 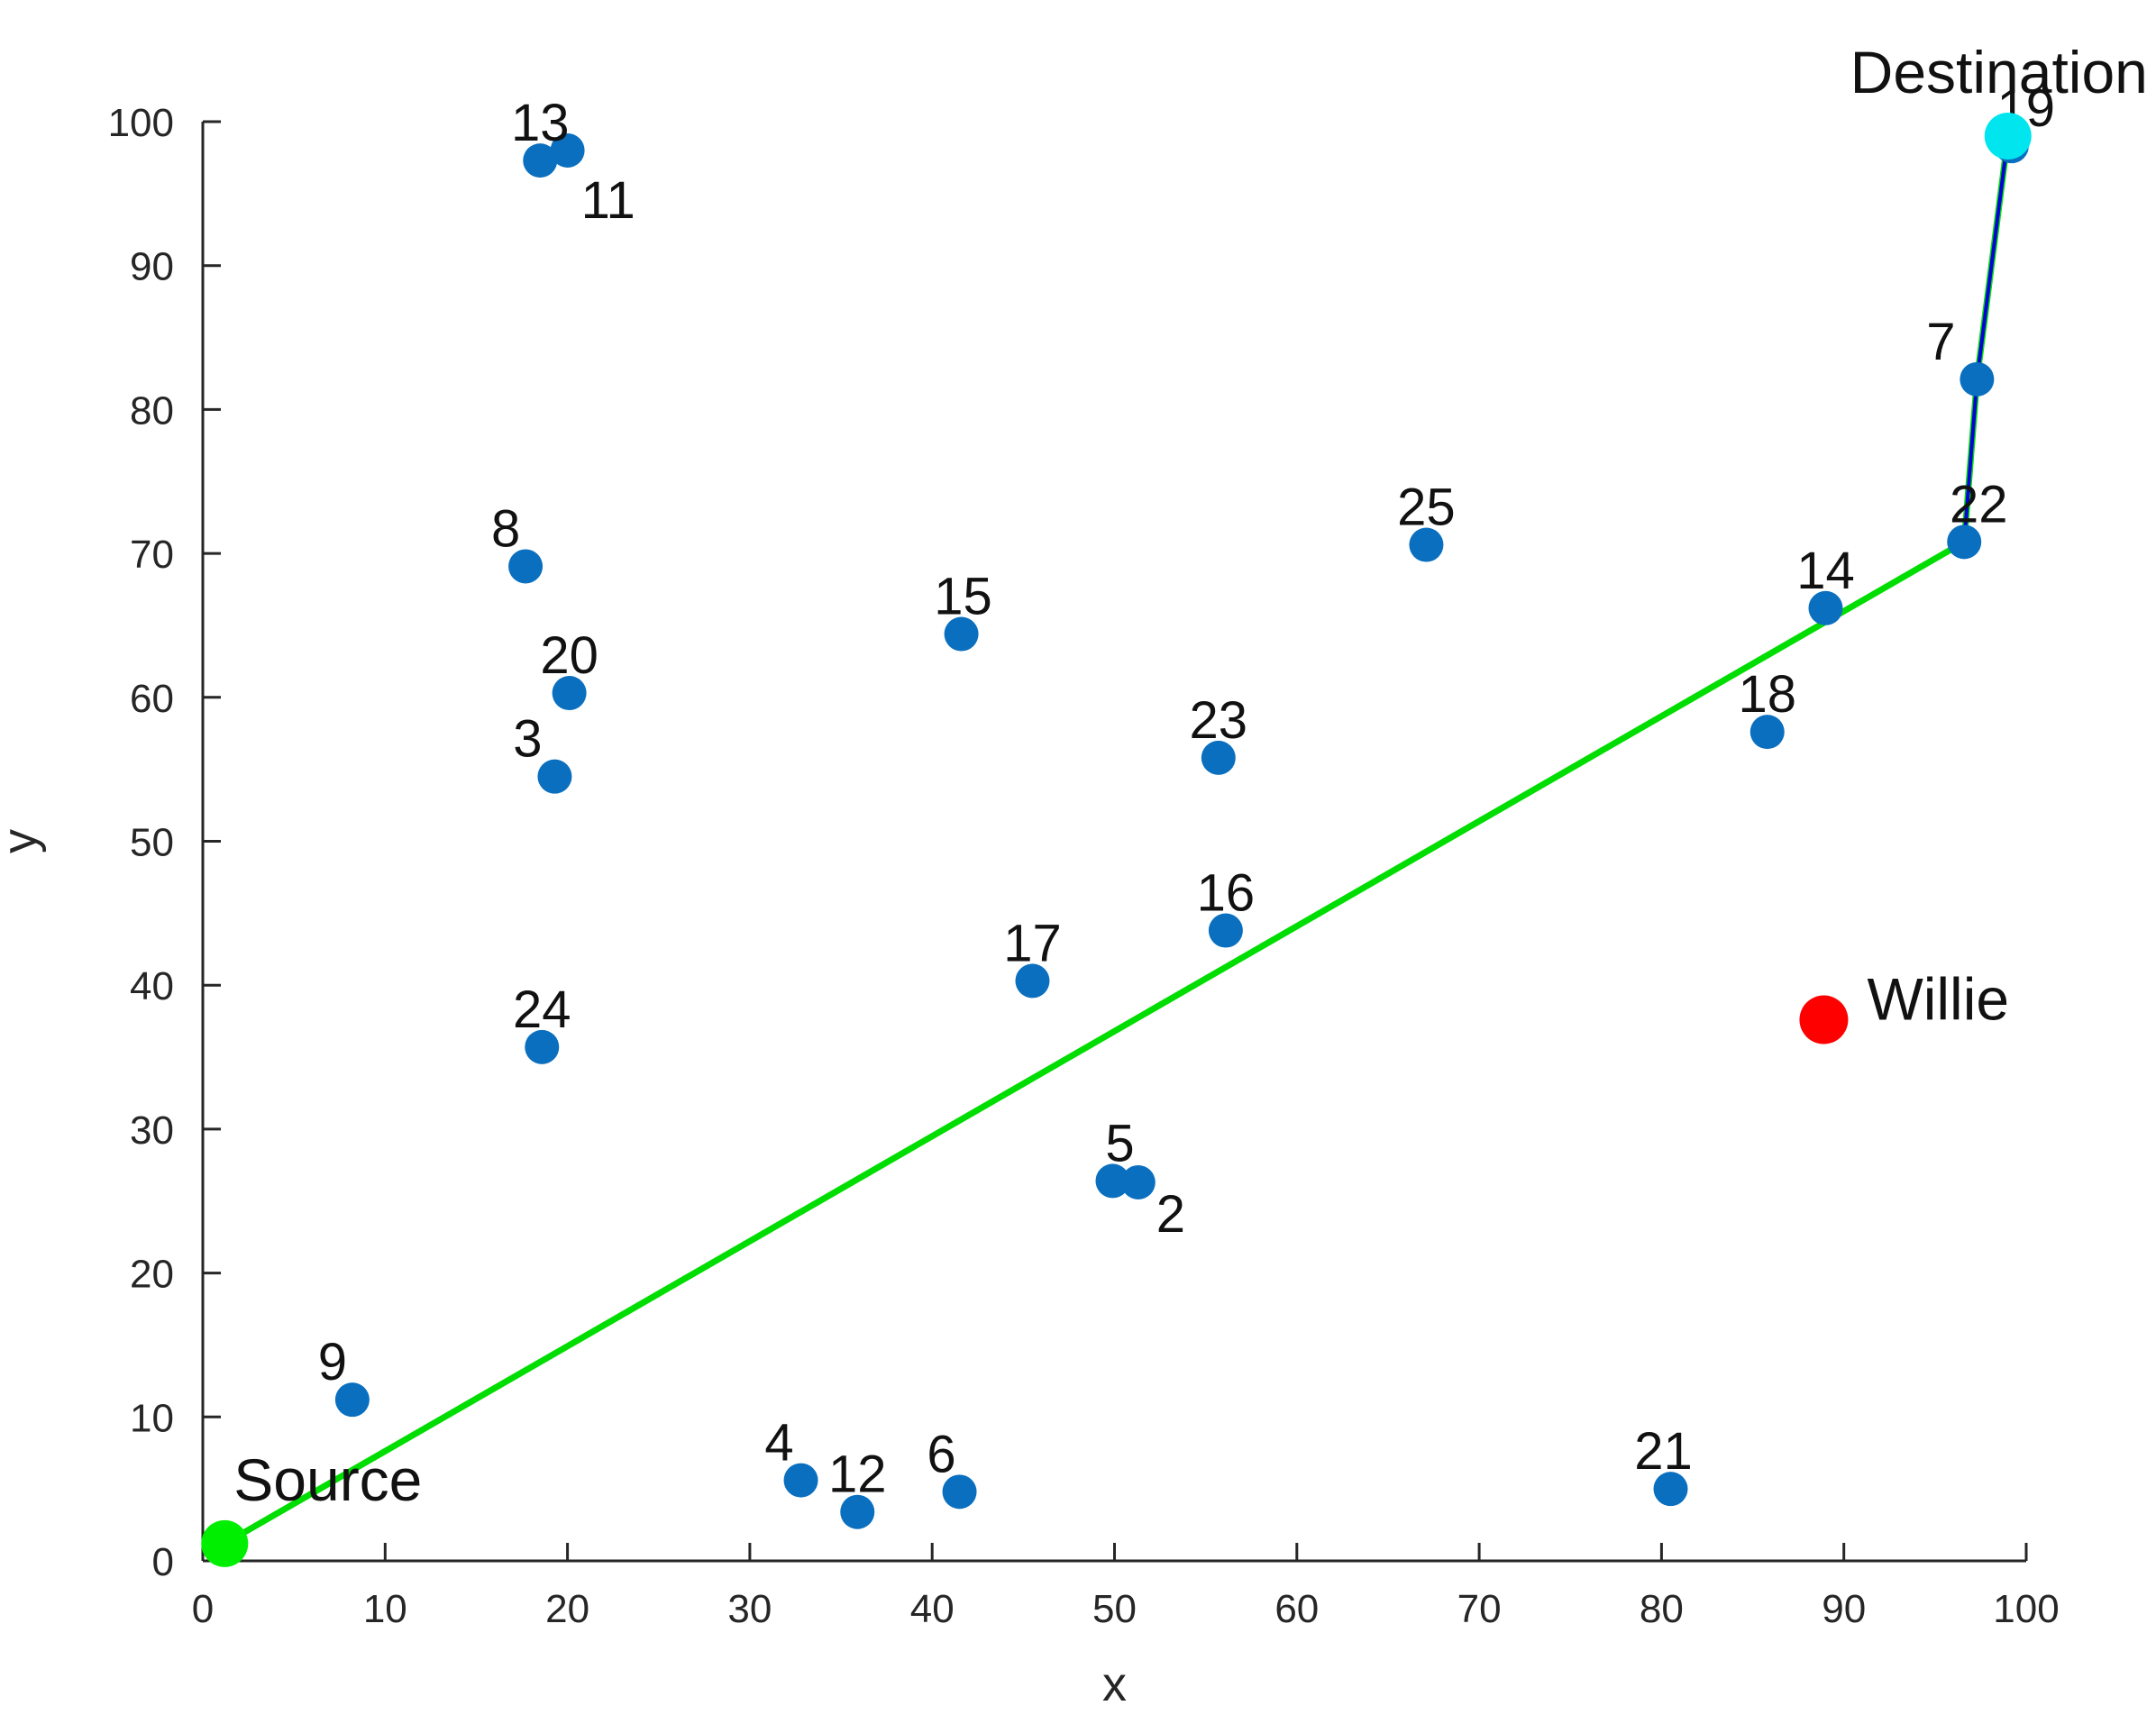 I want to click on node-label-5: 5, so click(x=1119, y=1143).